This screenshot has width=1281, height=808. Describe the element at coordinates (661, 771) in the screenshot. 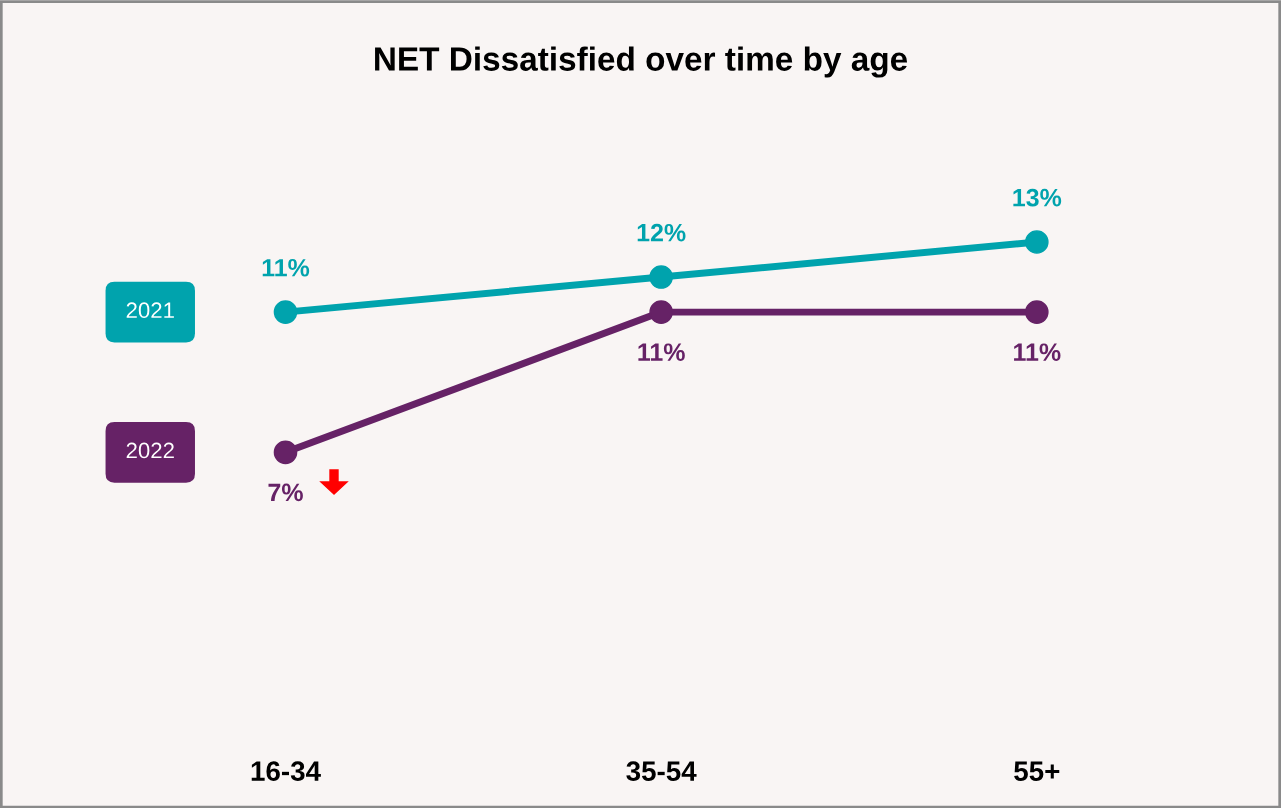

I see `x-tick-label: 35-54` at that location.